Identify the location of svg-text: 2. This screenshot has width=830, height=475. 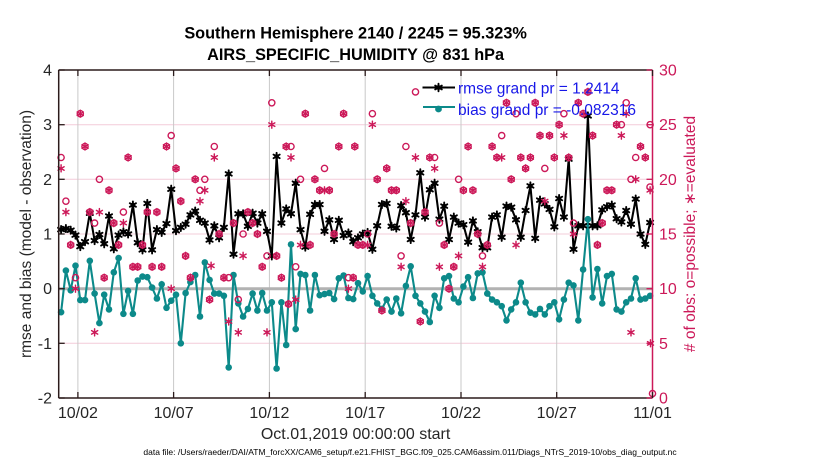
(47, 180).